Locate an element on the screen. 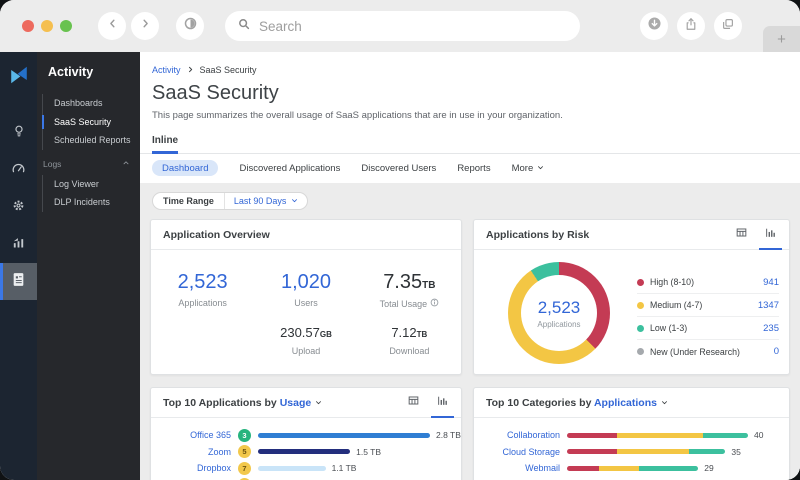 The height and width of the screenshot is (480, 800). netskope-logo is located at coordinates (19, 75).